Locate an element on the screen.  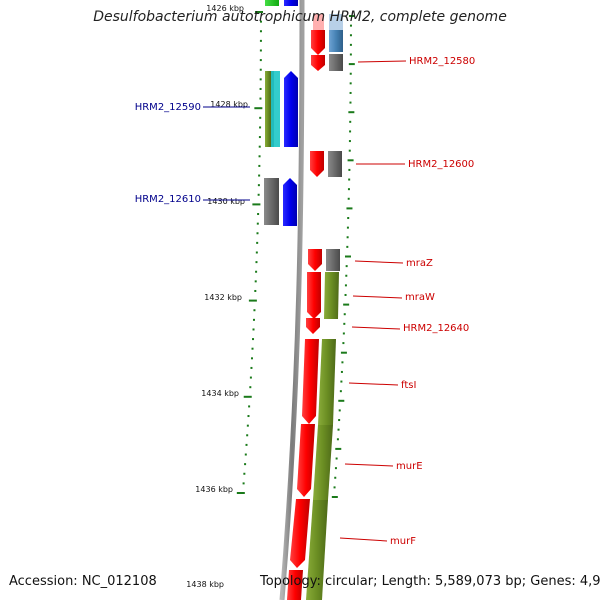
scale-label: 1426 kbp is located at coordinates (225, 8).